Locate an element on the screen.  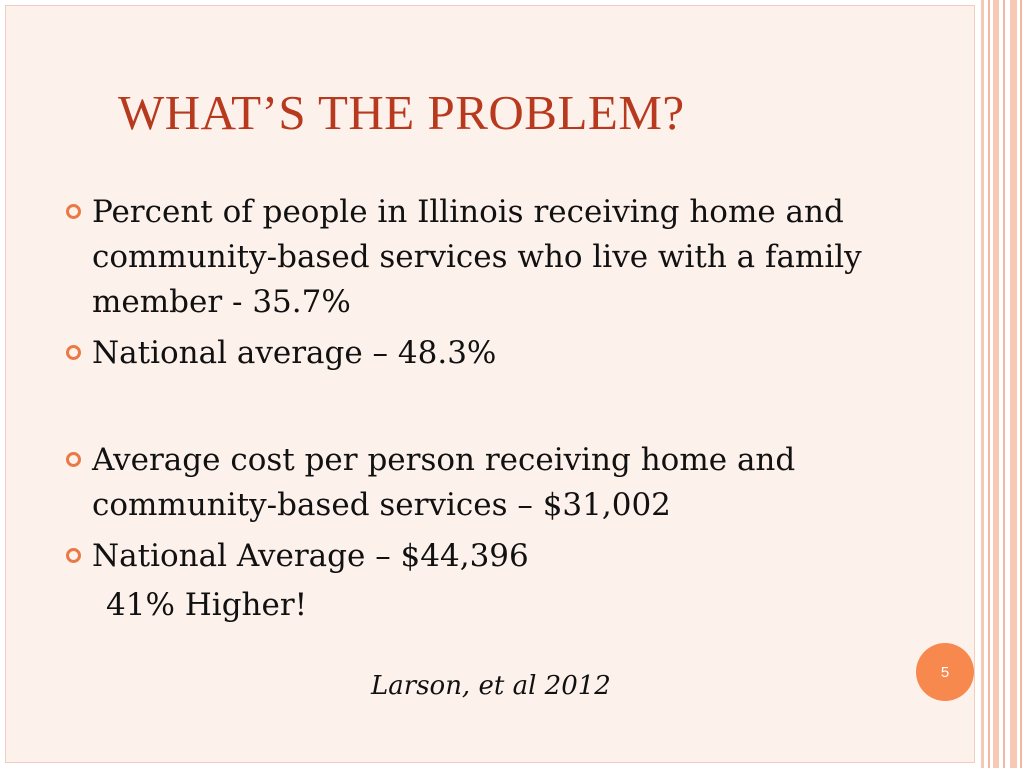
spacer is located at coordinates (482, 407).